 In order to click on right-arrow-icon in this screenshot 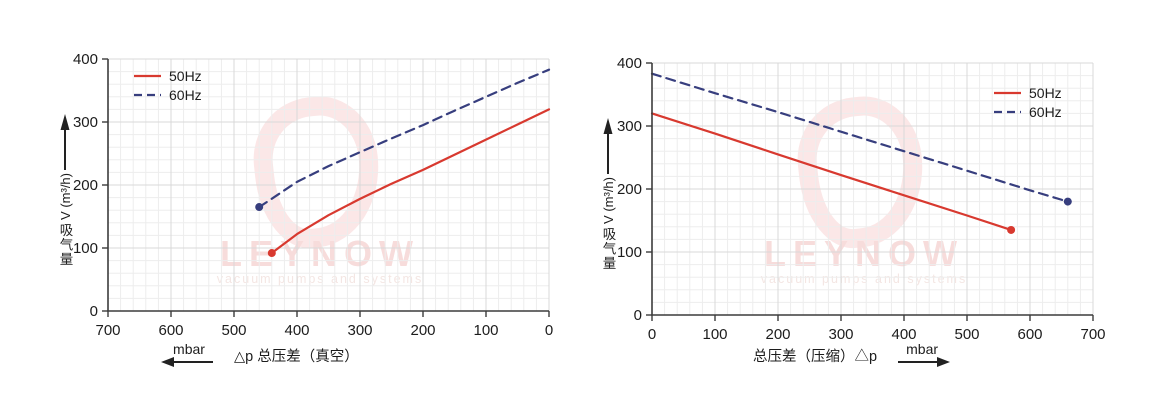, I will do `click(923, 362)`.